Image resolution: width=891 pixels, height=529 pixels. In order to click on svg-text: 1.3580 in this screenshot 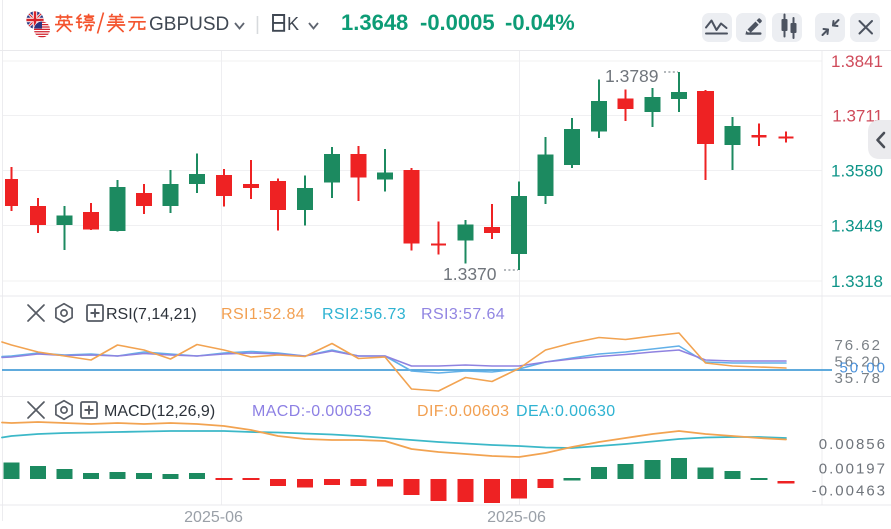, I will do `click(857, 171)`.